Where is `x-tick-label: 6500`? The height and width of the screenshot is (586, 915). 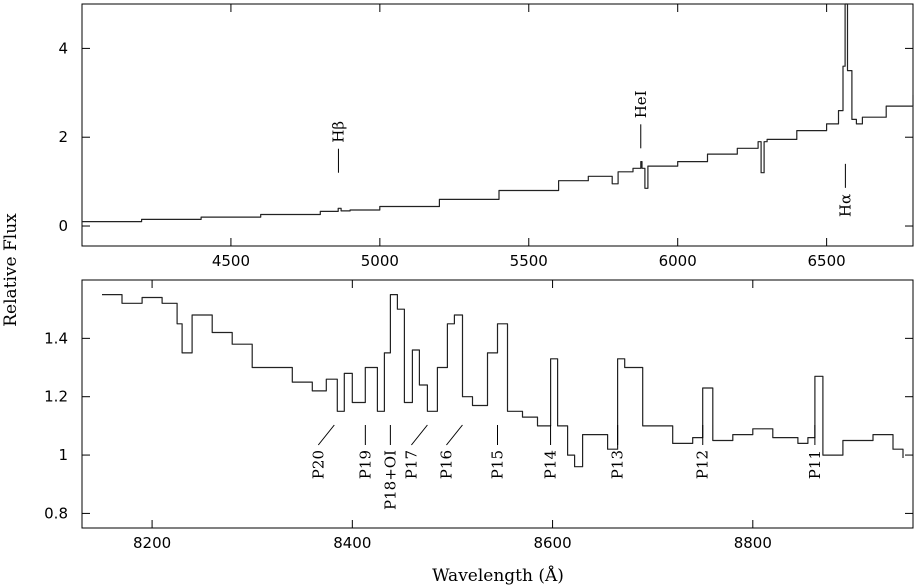
x-tick-label: 6500 is located at coordinates (827, 261).